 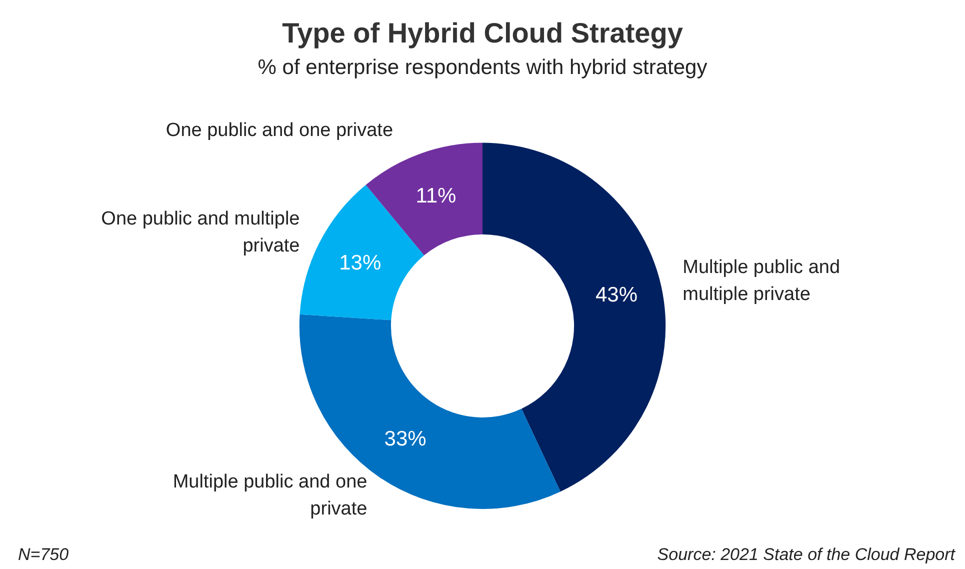 What do you see at coordinates (280, 131) in the screenshot?
I see `slice-label: One public and one private` at bounding box center [280, 131].